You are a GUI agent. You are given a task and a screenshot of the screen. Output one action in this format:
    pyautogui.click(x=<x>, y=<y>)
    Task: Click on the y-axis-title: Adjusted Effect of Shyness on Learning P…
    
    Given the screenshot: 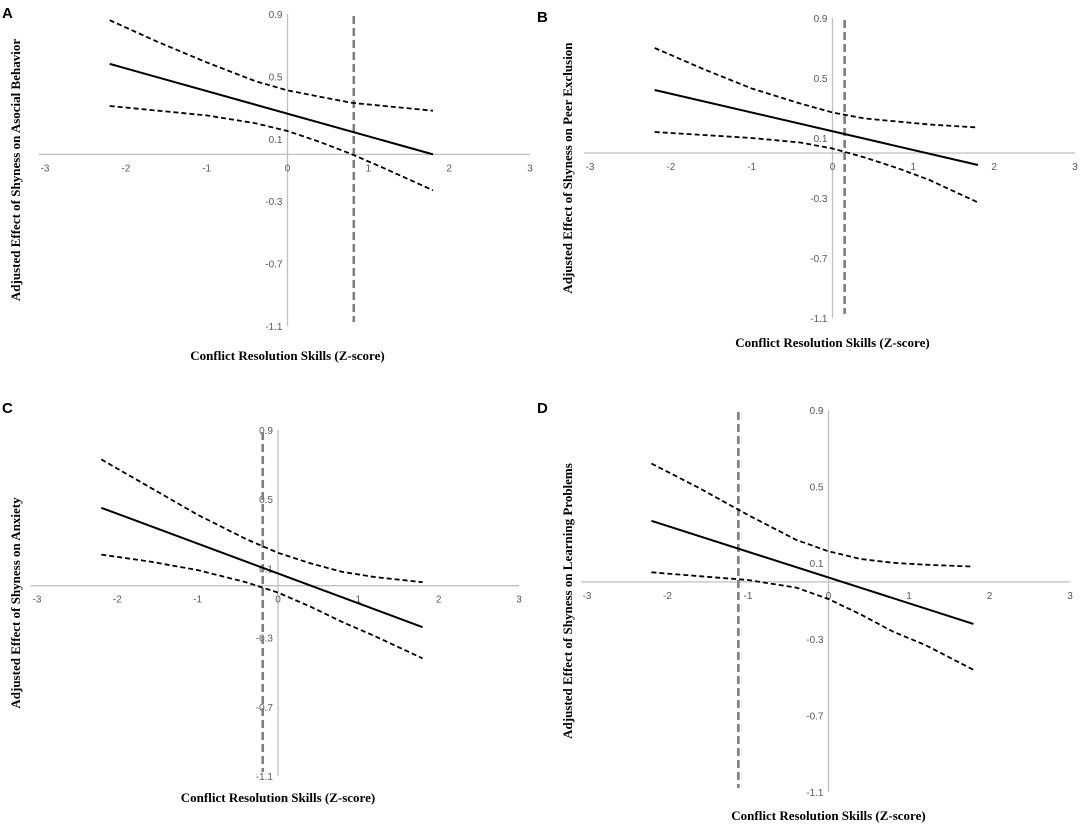 What is the action you would take?
    pyautogui.click(x=567, y=601)
    